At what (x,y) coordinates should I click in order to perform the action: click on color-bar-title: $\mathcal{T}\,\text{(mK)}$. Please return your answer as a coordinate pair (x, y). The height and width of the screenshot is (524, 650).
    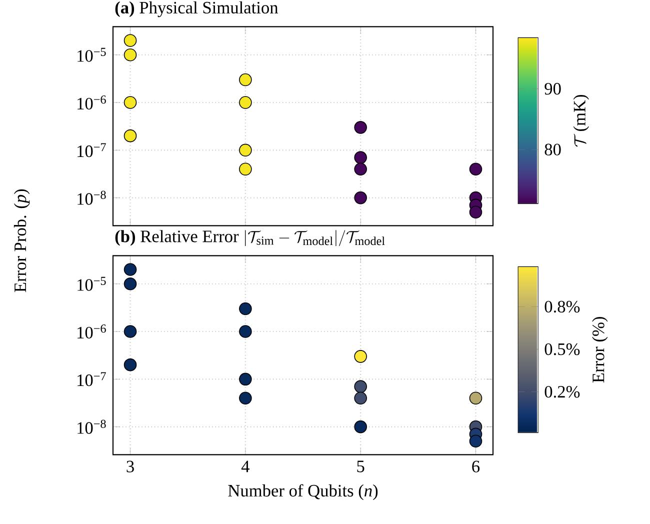
    Looking at the image, I should click on (581, 121).